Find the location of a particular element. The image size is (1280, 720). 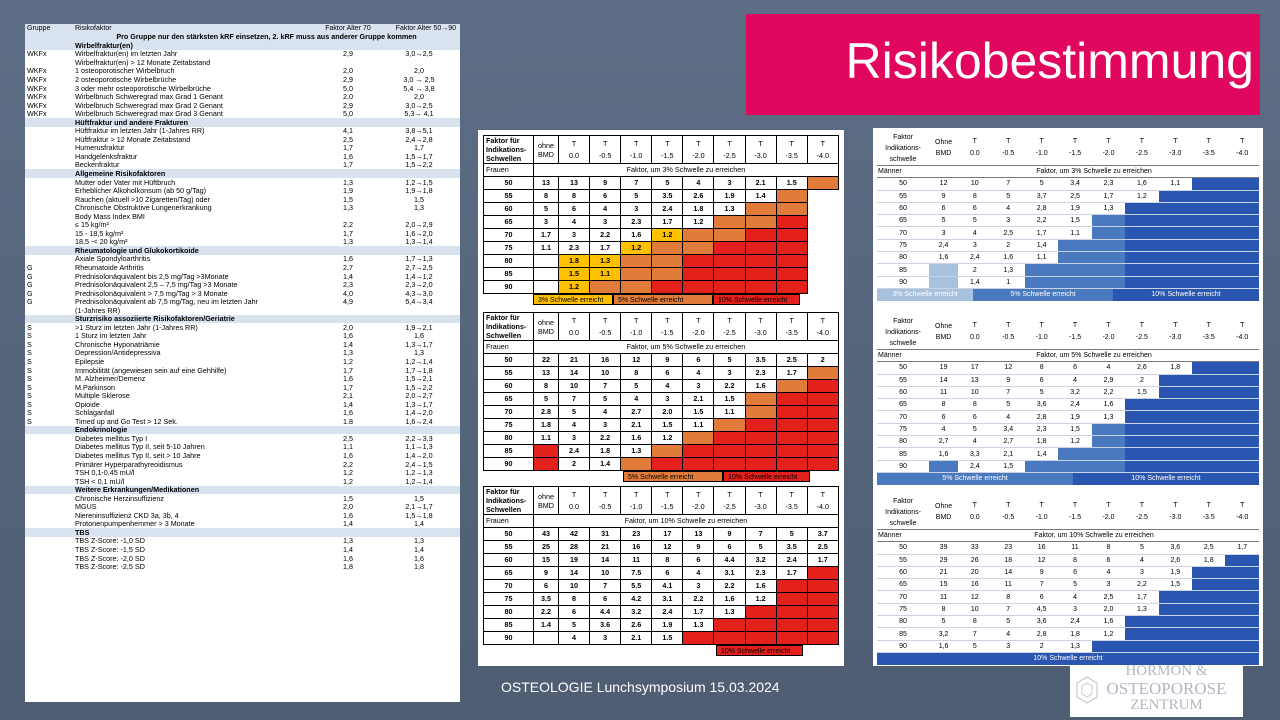

factor-age-range-cell: 1,2→1,3 is located at coordinates (419, 473).